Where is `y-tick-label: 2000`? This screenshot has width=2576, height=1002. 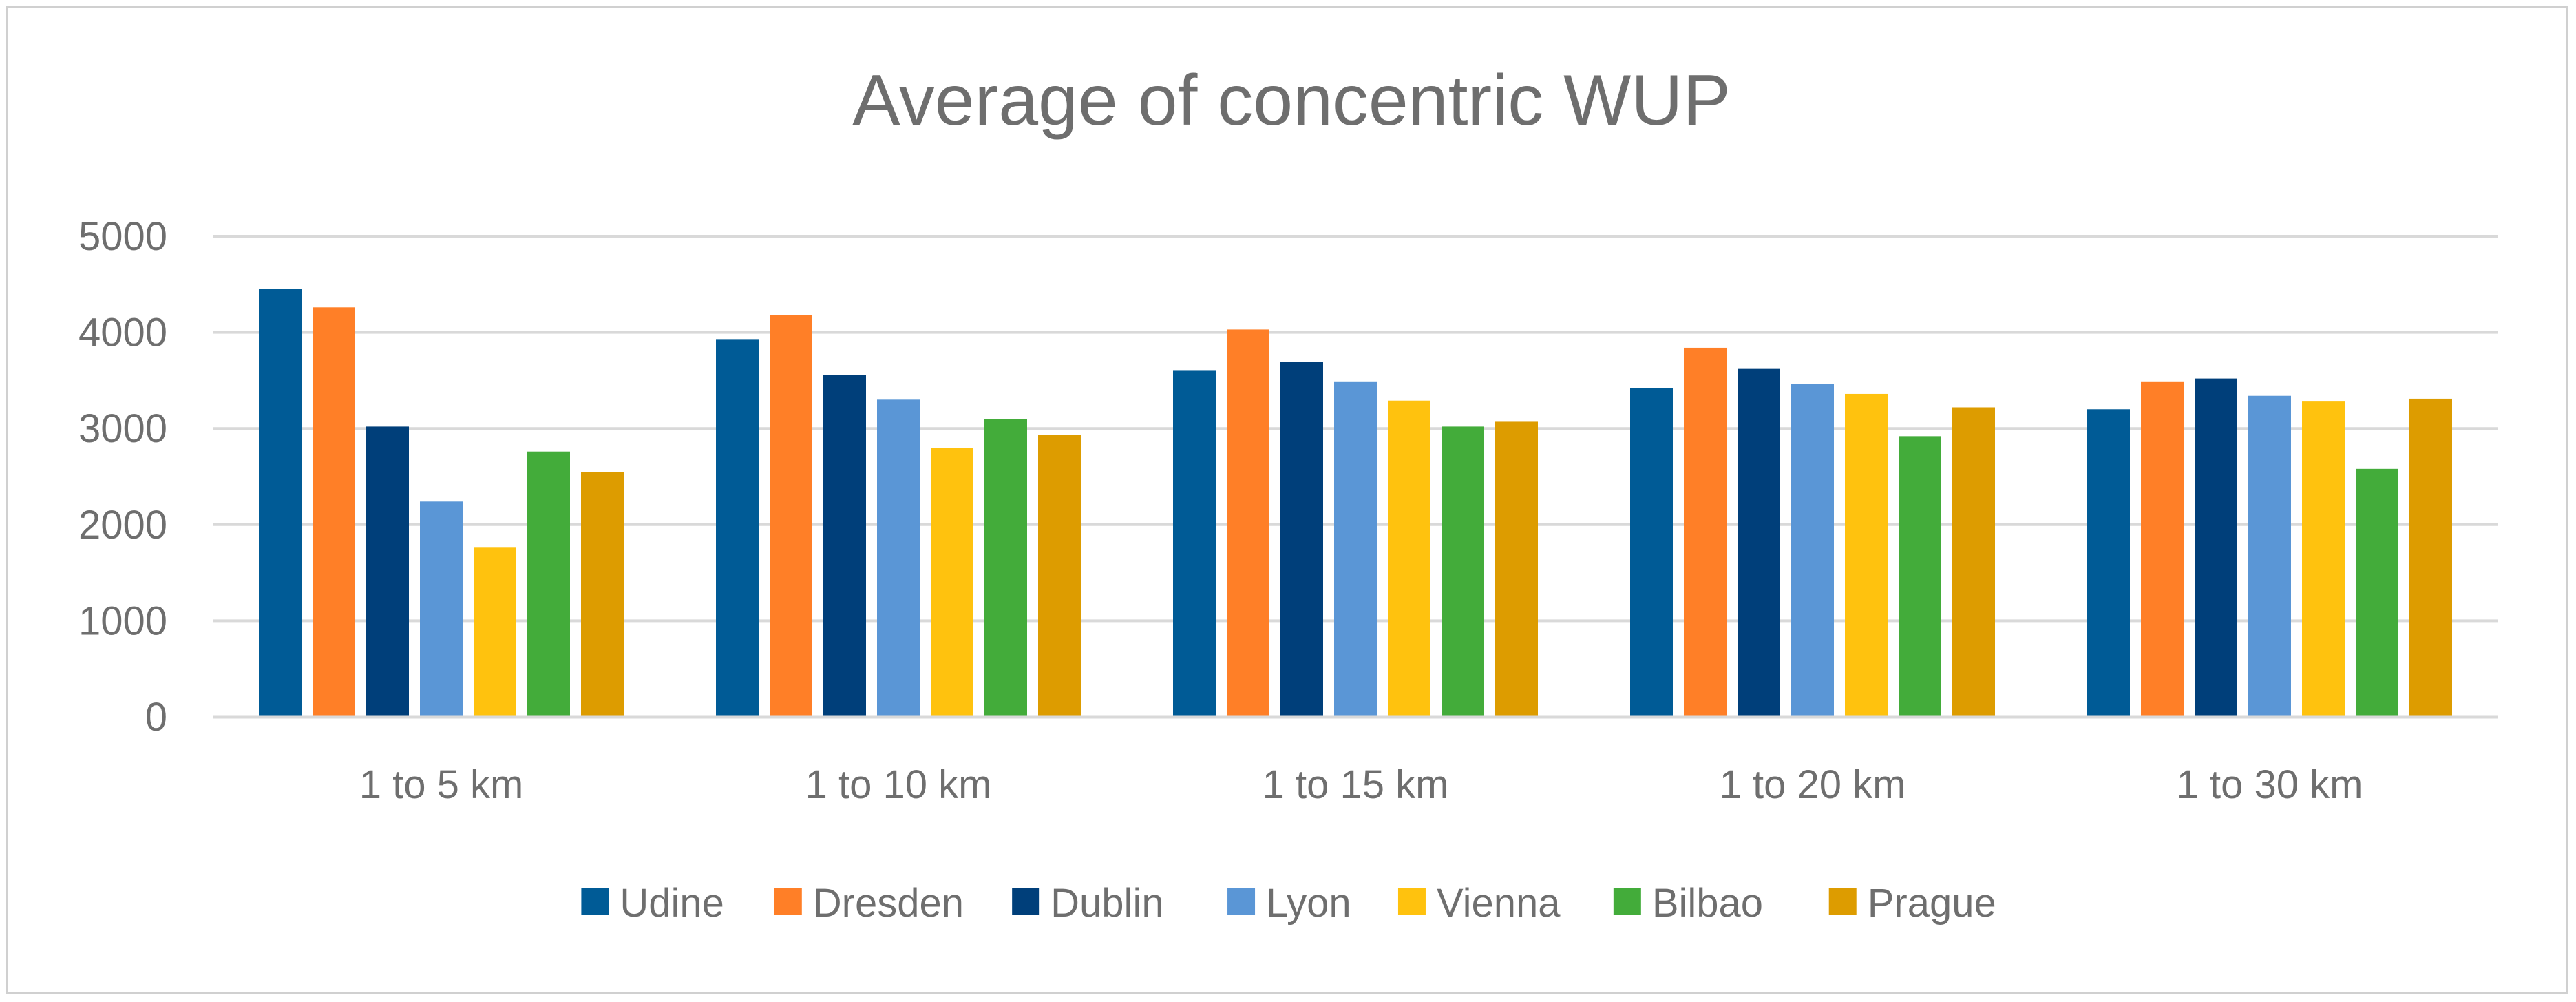
y-tick-label: 2000 is located at coordinates (123, 525).